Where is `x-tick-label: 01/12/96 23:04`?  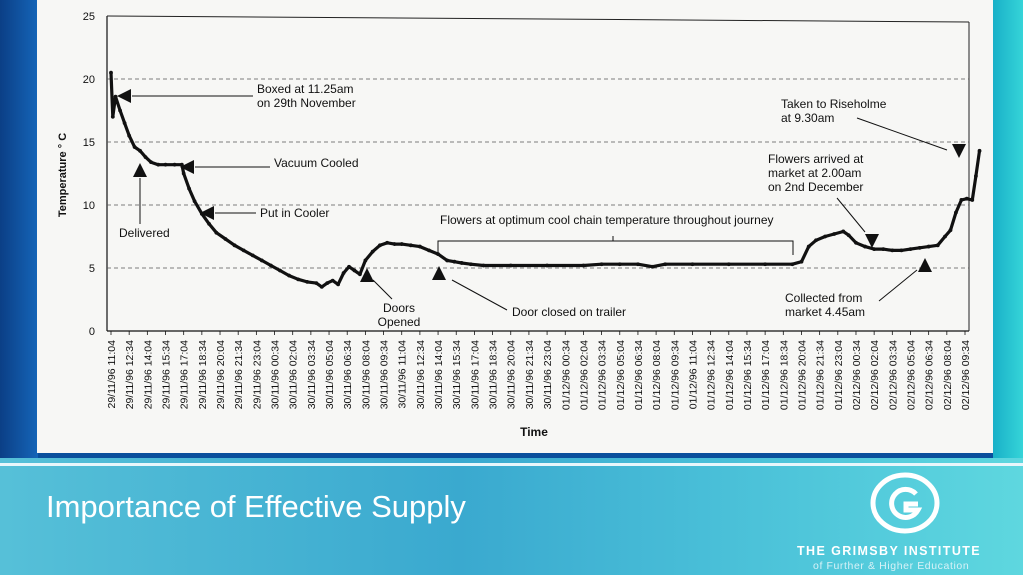
x-tick-label: 01/12/96 23:04 is located at coordinates (839, 375).